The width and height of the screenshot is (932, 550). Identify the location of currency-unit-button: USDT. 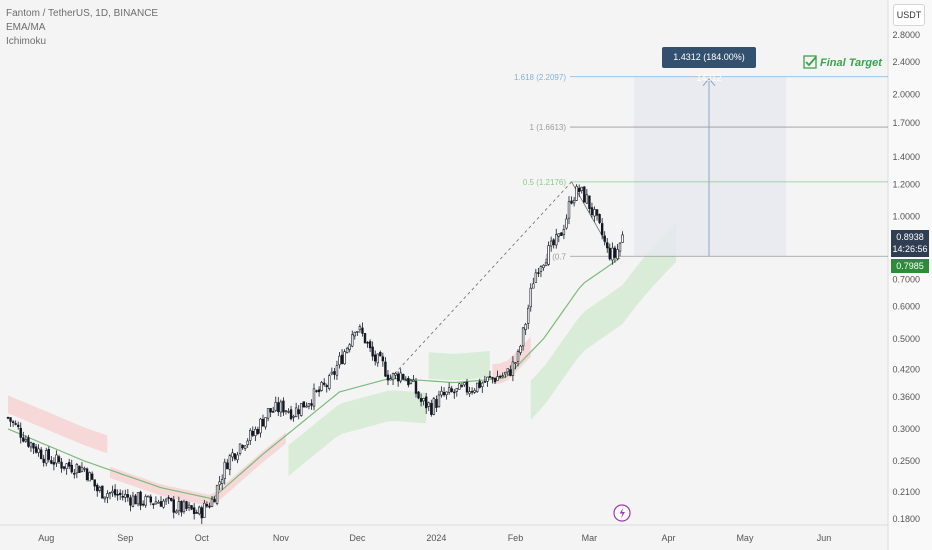
(909, 15).